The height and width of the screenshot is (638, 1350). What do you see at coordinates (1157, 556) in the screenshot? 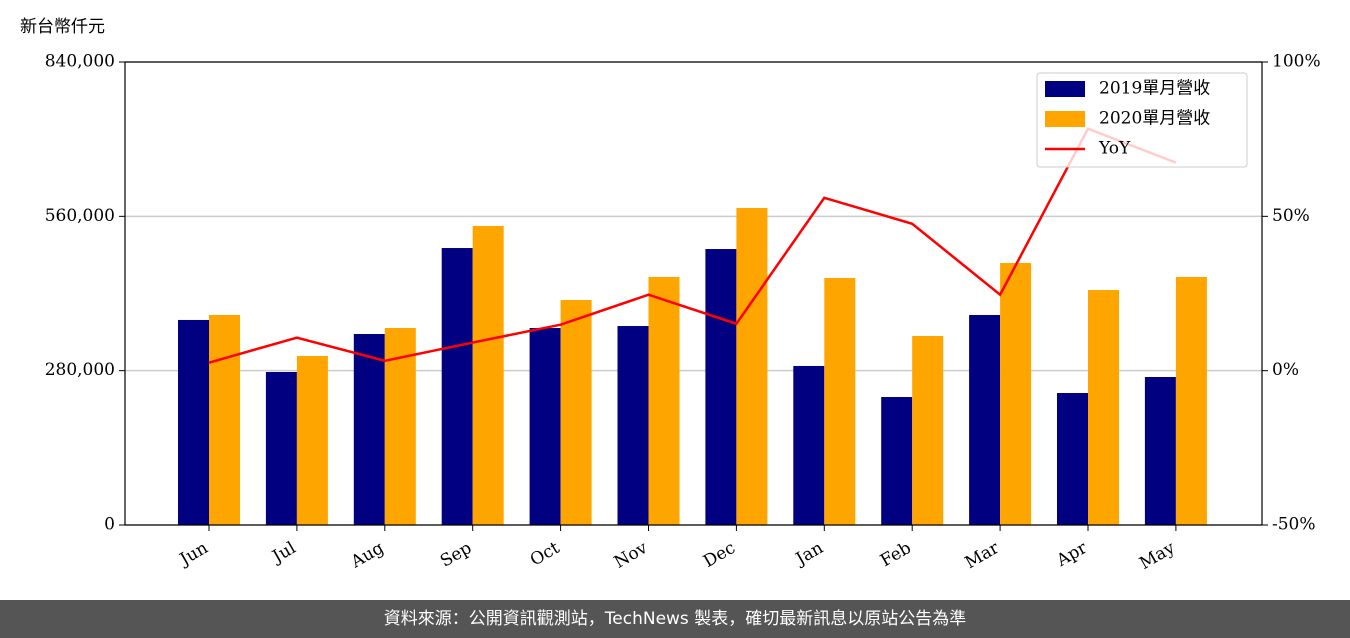
I see `x-tick-label: May` at bounding box center [1157, 556].